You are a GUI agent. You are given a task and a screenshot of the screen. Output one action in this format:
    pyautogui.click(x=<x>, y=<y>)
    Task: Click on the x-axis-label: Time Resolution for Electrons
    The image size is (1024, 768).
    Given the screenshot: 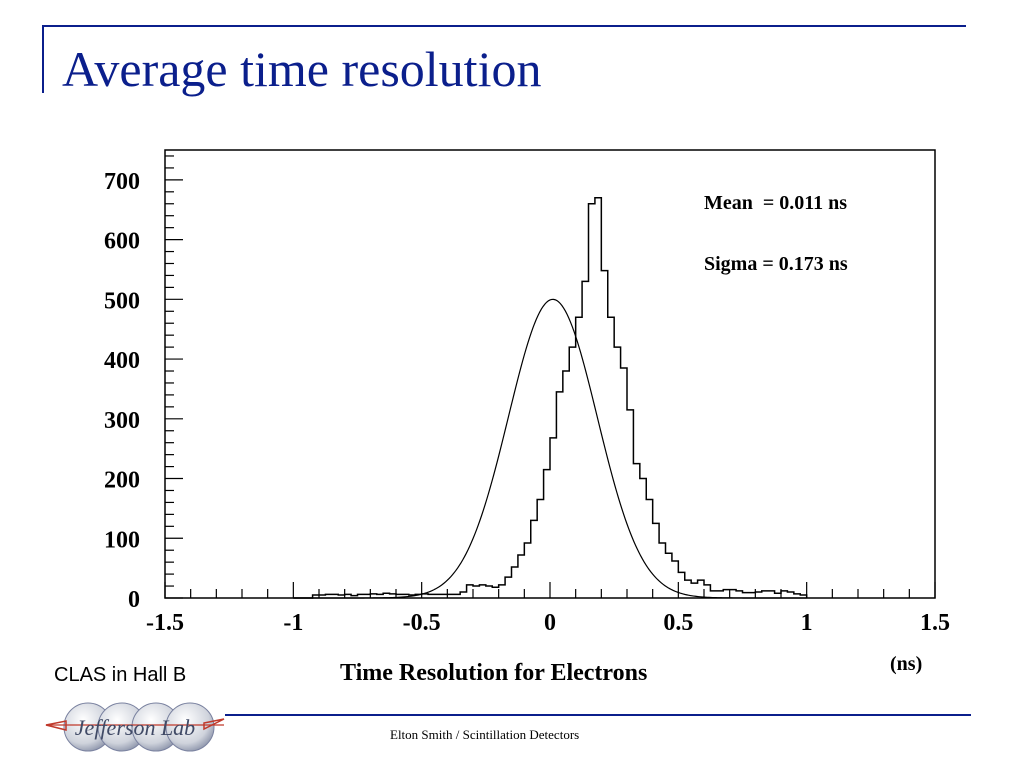 What is the action you would take?
    pyautogui.click(x=493, y=673)
    